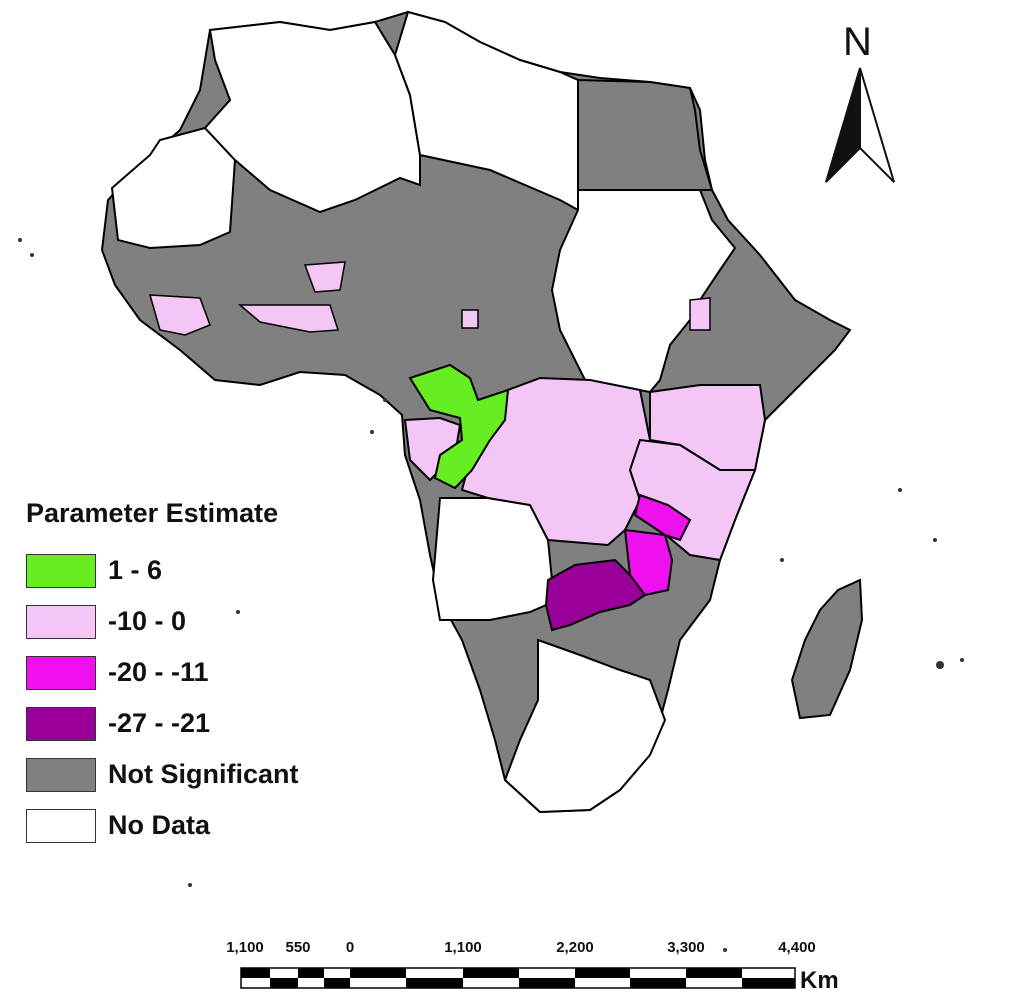 This screenshot has height=1007, width=1024. Describe the element at coordinates (147, 621) in the screenshot. I see `legend-label: -10 - 0` at that location.